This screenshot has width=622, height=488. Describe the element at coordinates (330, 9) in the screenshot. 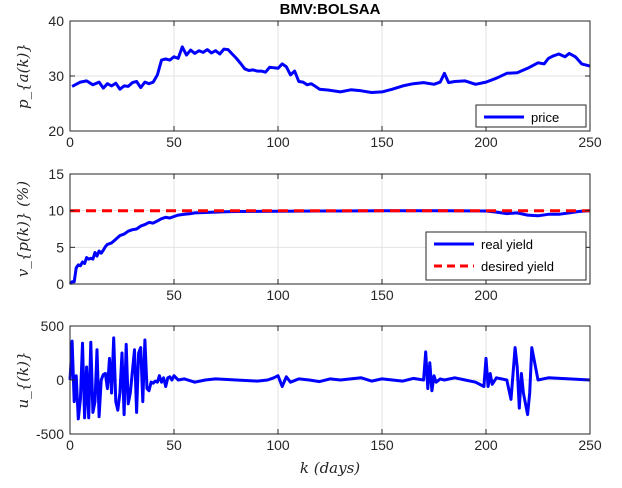

I see `chart-title: BMV:BOLSAA` at that location.